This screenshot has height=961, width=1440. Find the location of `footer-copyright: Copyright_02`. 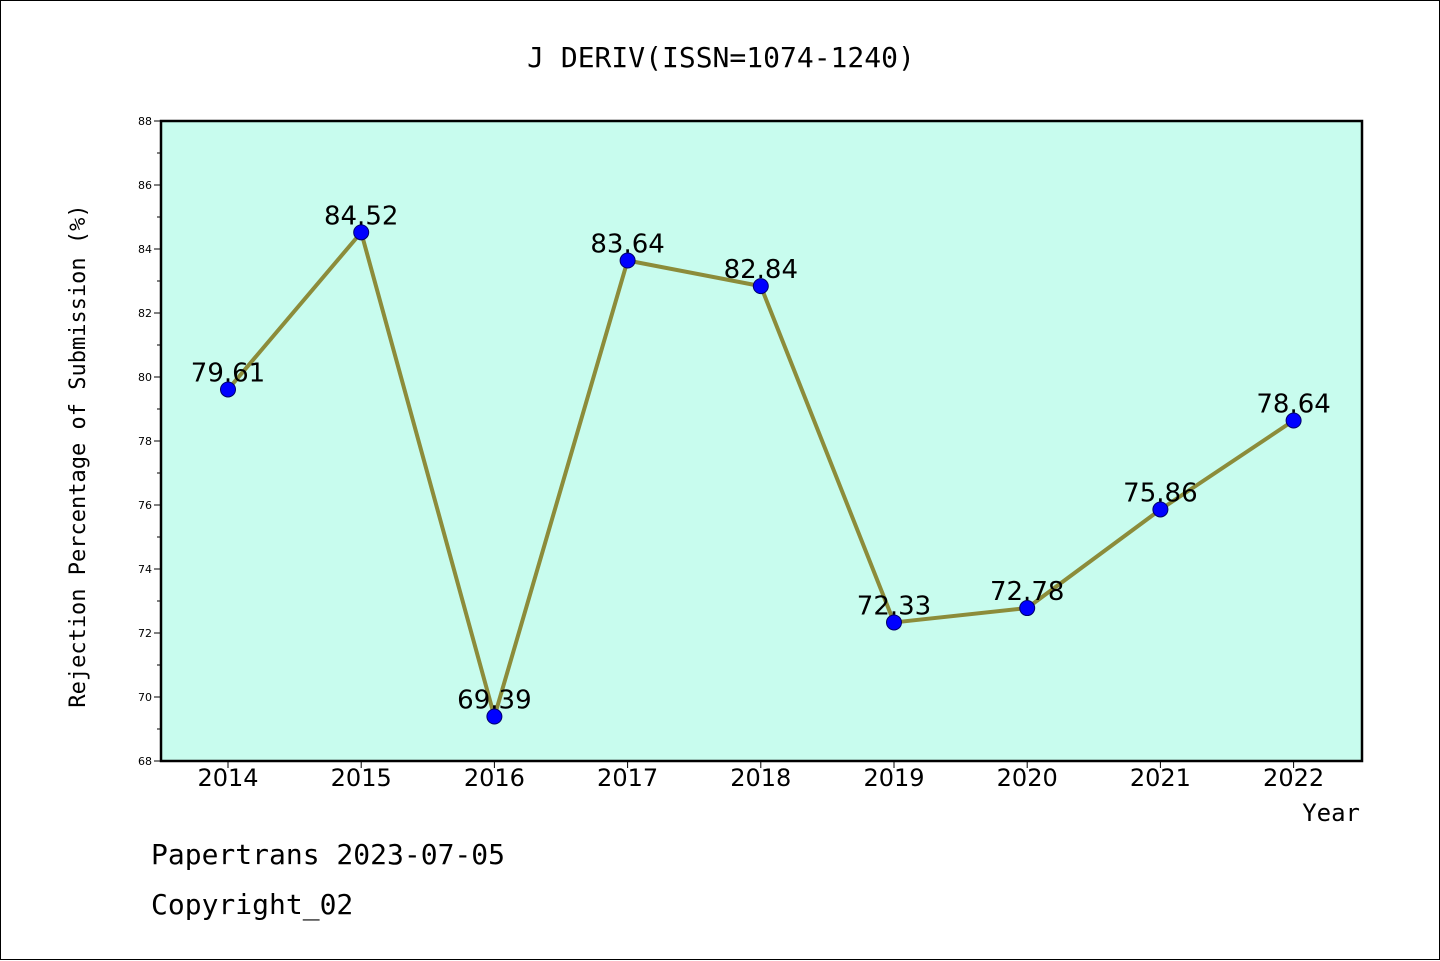

footer-copyright: Copyright_02 is located at coordinates (252, 905).